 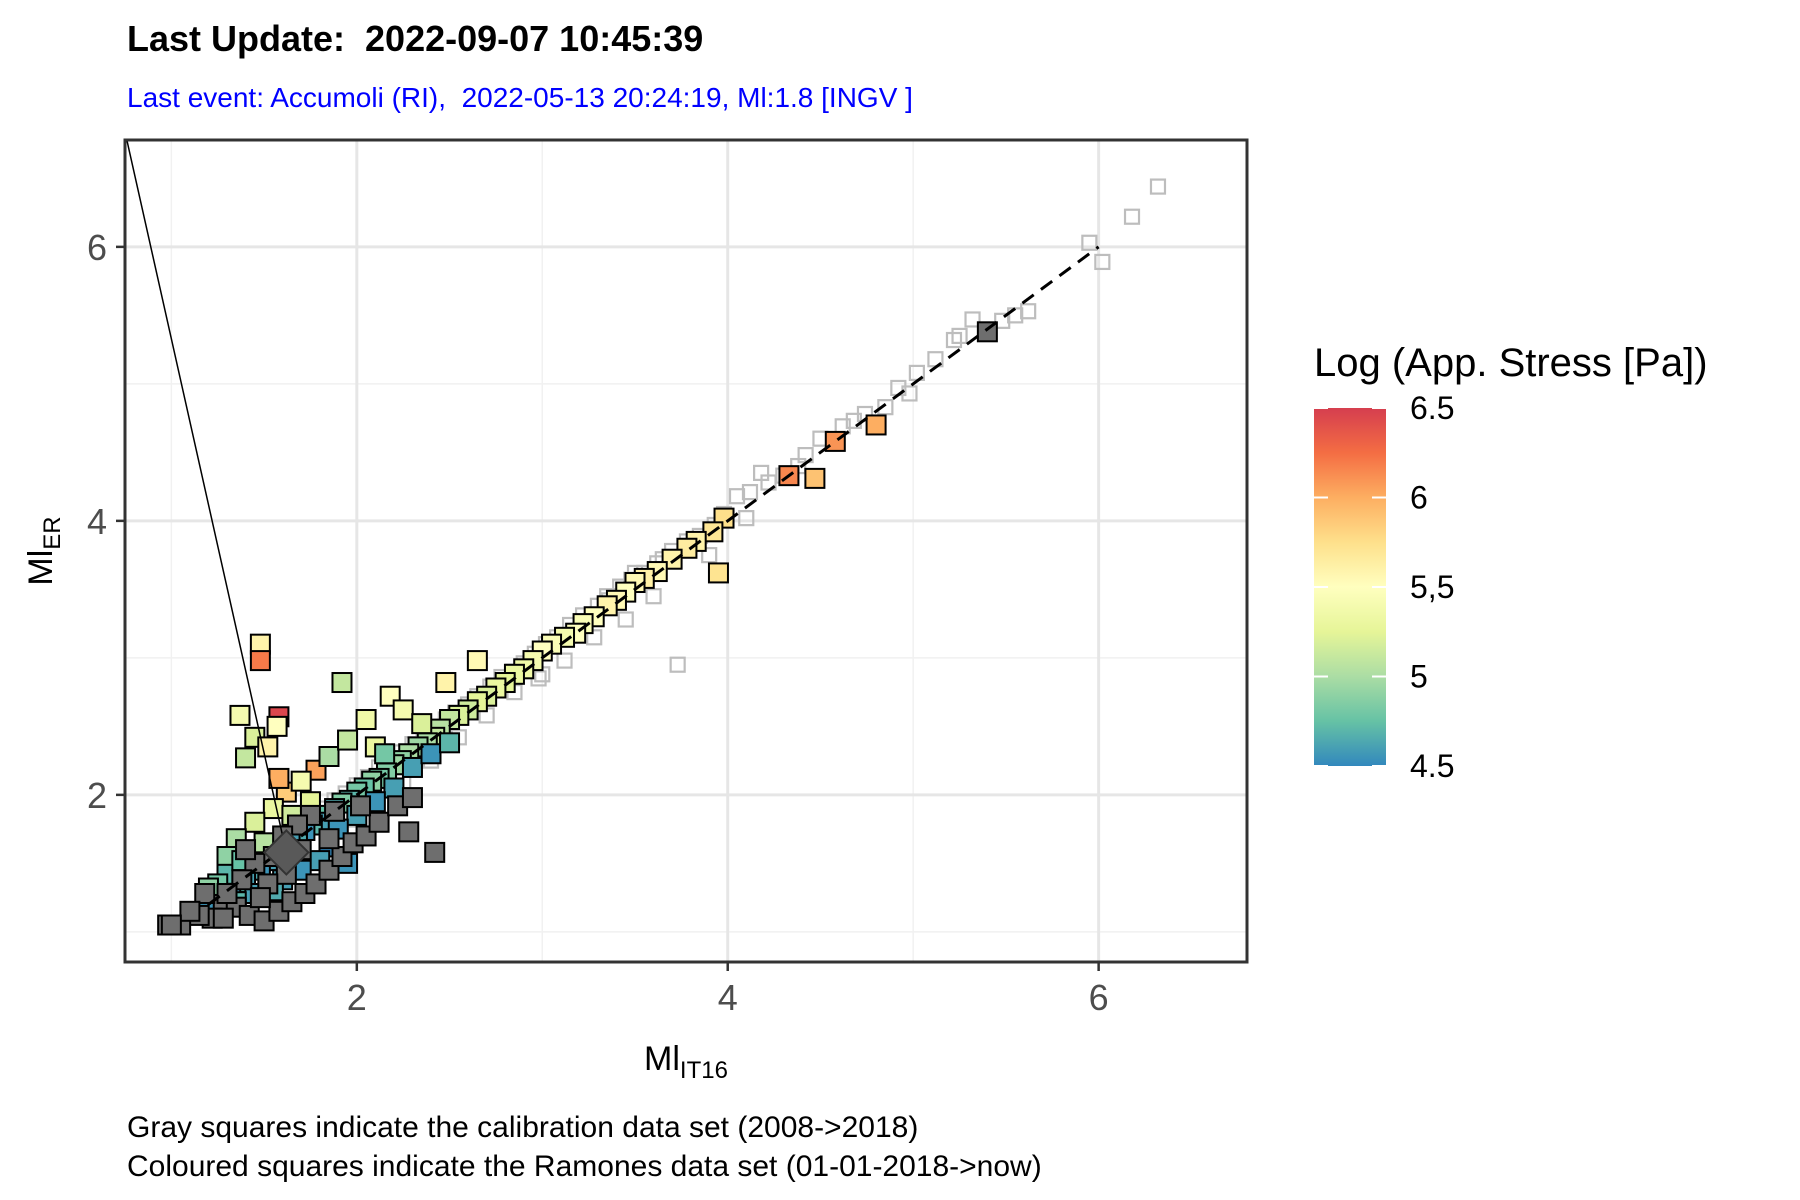 What do you see at coordinates (52, 532) in the screenshot?
I see `y-axis-label-sub: ER` at bounding box center [52, 532].